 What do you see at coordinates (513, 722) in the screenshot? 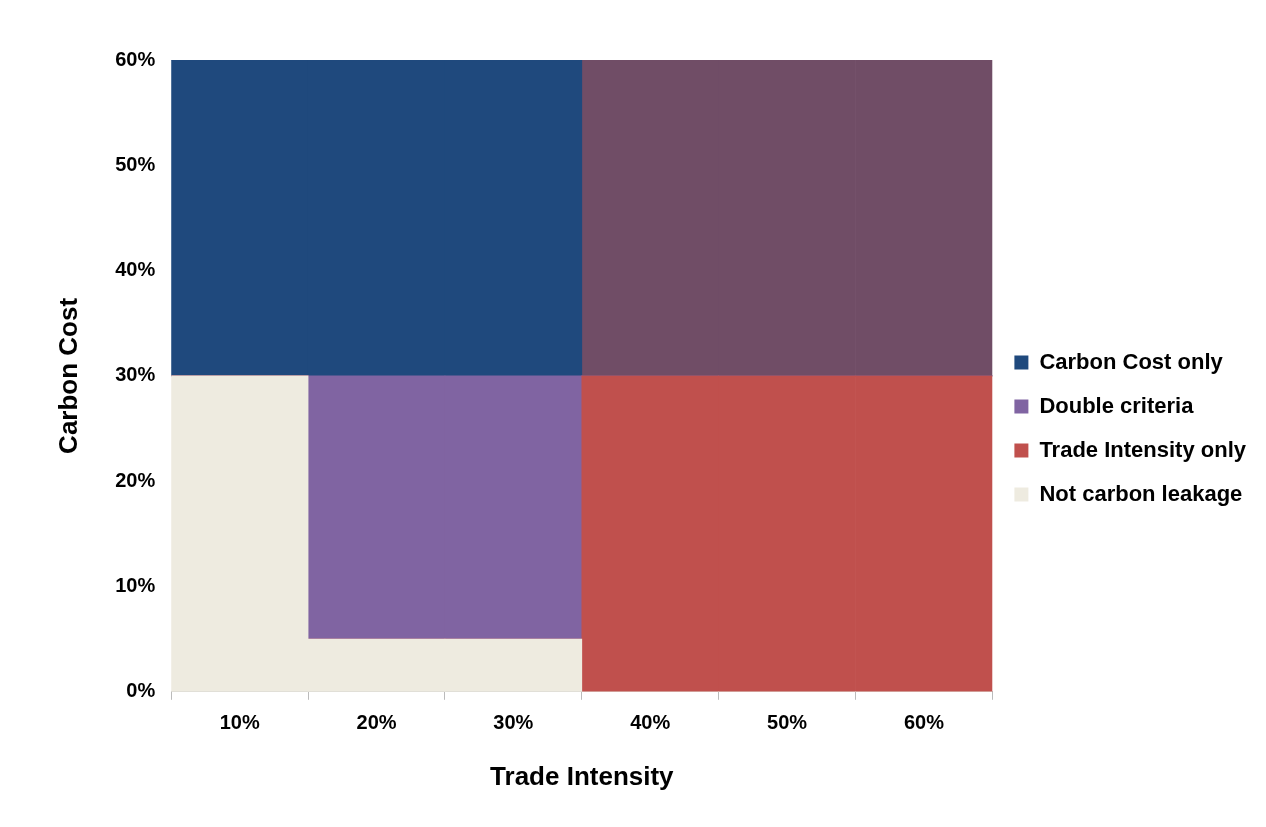
I see `x-tick-label: 30%` at bounding box center [513, 722].